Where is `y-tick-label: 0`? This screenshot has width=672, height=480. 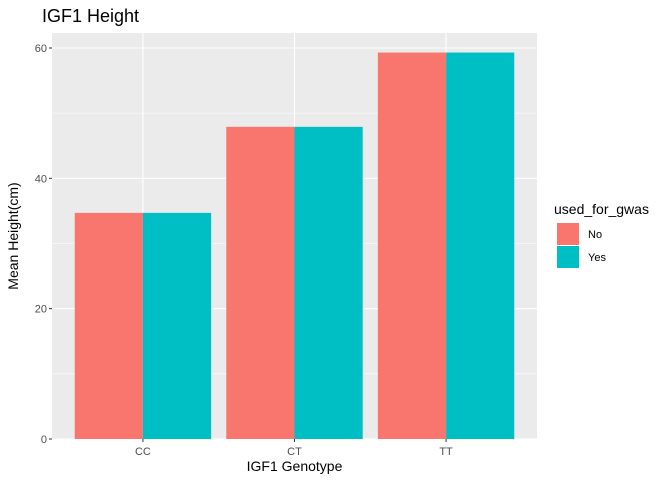 y-tick-label: 0 is located at coordinates (44, 440).